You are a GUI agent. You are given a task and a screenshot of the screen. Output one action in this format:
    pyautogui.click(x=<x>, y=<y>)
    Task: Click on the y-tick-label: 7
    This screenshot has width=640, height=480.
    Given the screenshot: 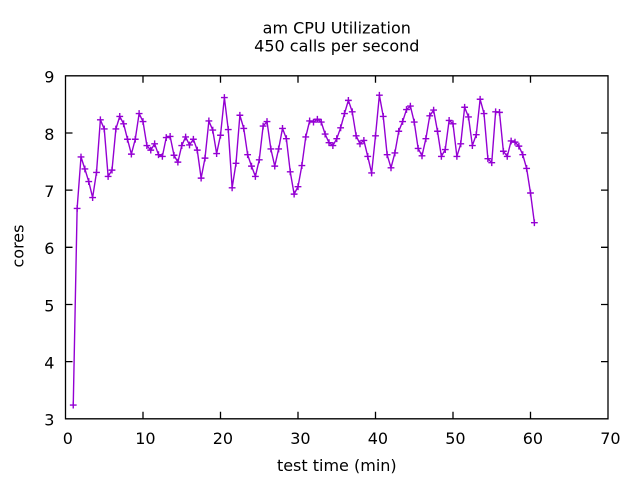 What is the action you would take?
    pyautogui.click(x=49, y=191)
    